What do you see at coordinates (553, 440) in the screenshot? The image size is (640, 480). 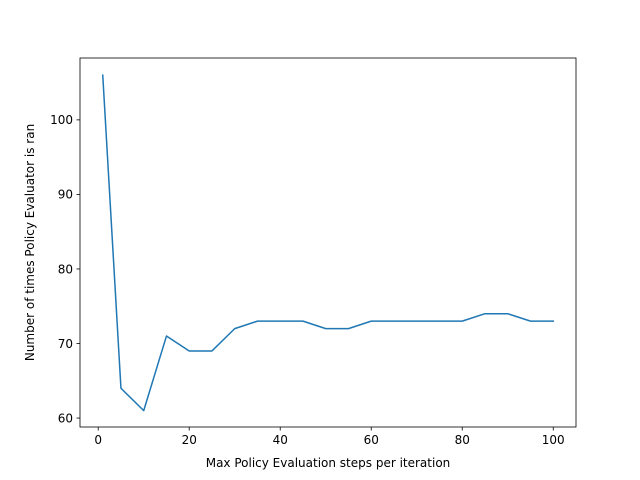 I see `x-tick-label: 100` at bounding box center [553, 440].